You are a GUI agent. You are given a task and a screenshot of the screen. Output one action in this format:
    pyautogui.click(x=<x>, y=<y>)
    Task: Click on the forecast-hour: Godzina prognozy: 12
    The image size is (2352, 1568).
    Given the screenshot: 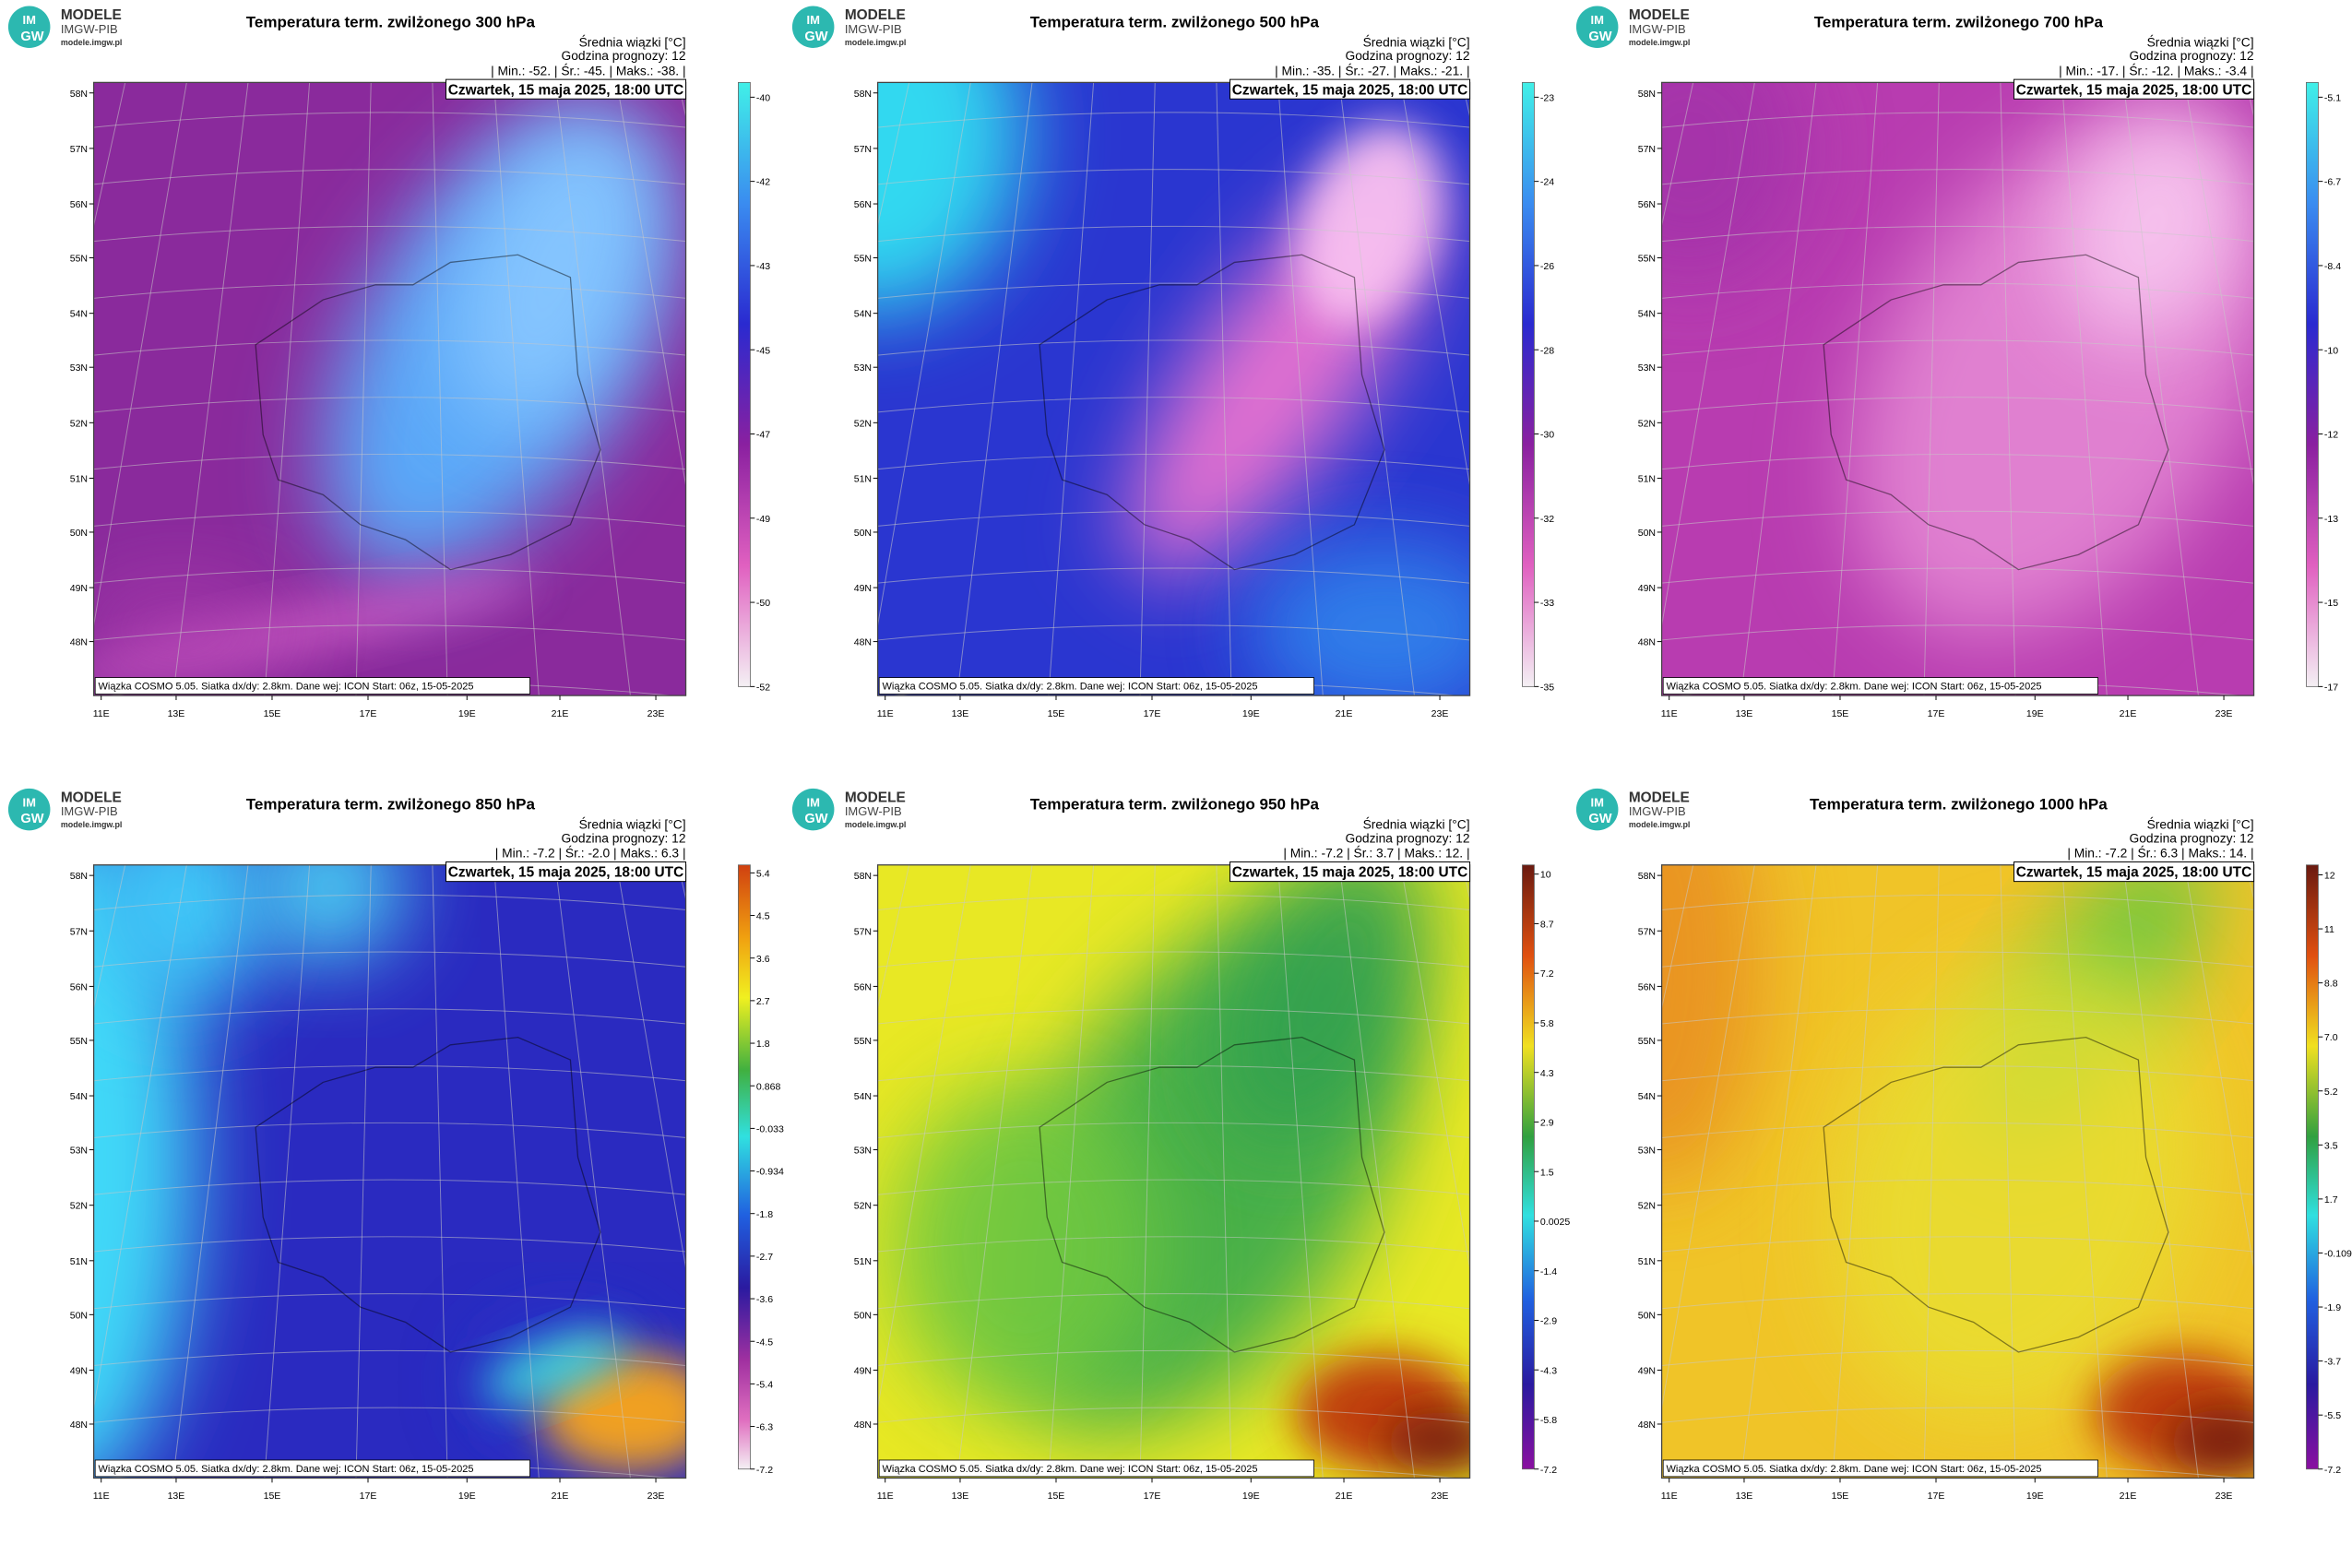 What is the action you would take?
    pyautogui.click(x=624, y=837)
    